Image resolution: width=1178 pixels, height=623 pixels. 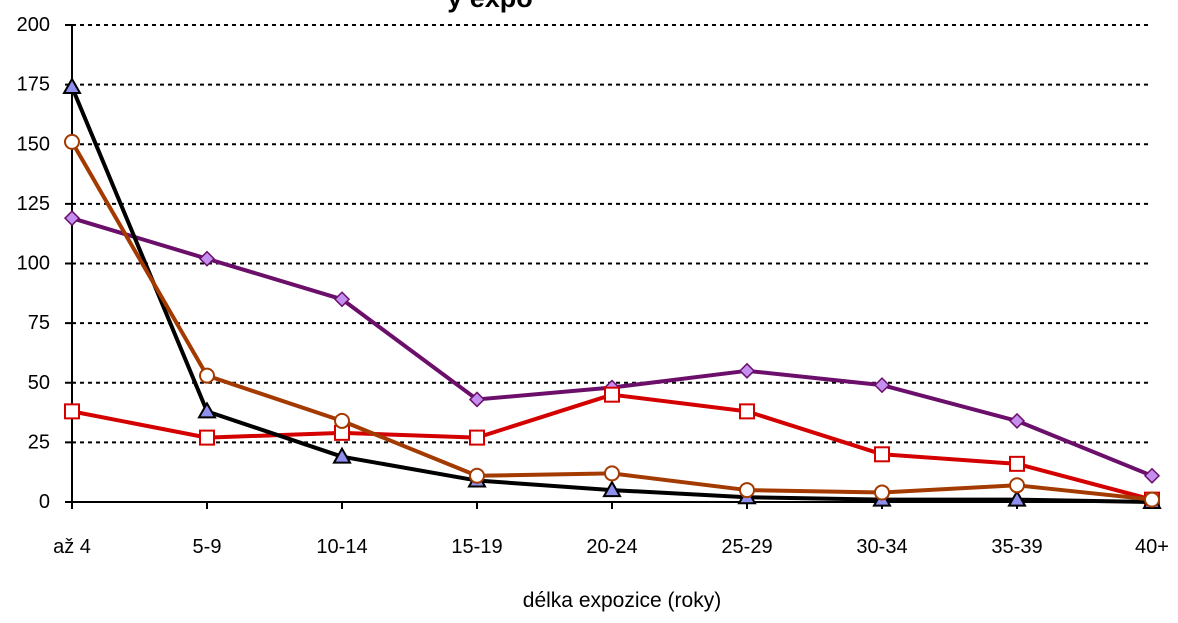 What do you see at coordinates (490, 6) in the screenshot?
I see `chart-title: y expo` at bounding box center [490, 6].